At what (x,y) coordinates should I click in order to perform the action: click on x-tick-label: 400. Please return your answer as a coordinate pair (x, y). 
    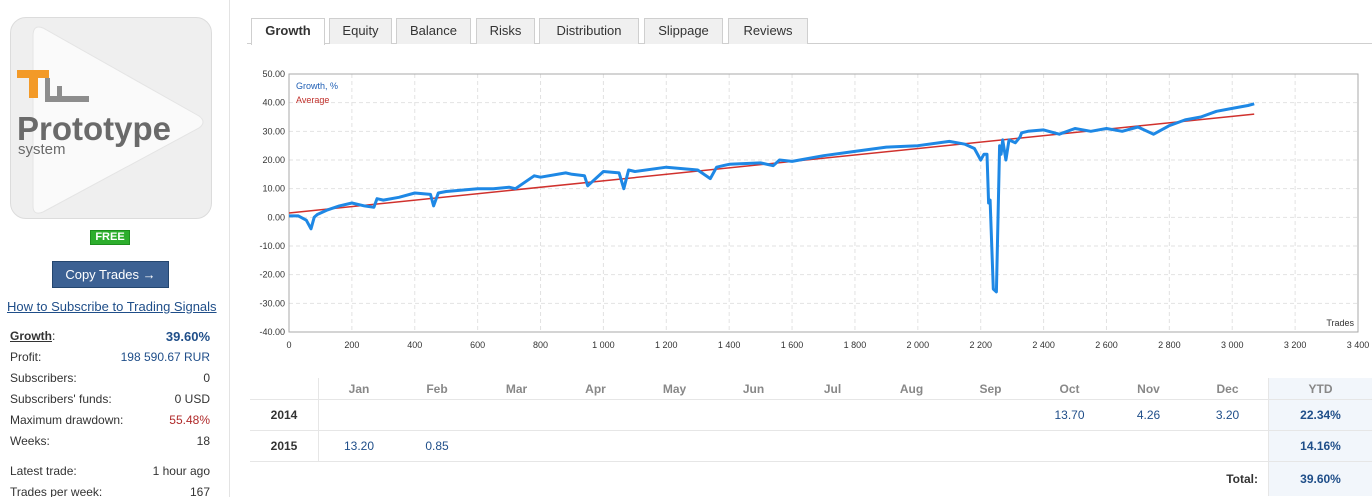
    Looking at the image, I should click on (414, 345).